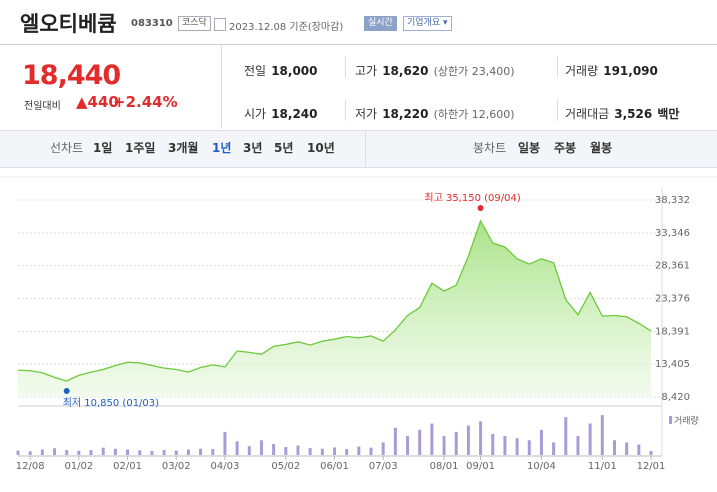 The height and width of the screenshot is (492, 717). Describe the element at coordinates (686, 421) in the screenshot. I see `legend-label: 거래량` at that location.